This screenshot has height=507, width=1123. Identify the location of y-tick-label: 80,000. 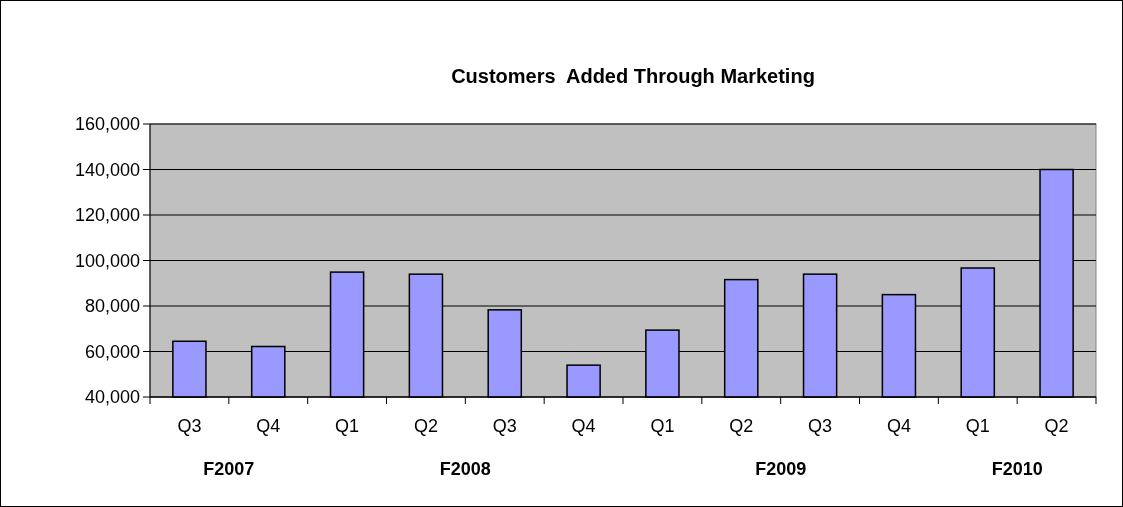
(112, 306).